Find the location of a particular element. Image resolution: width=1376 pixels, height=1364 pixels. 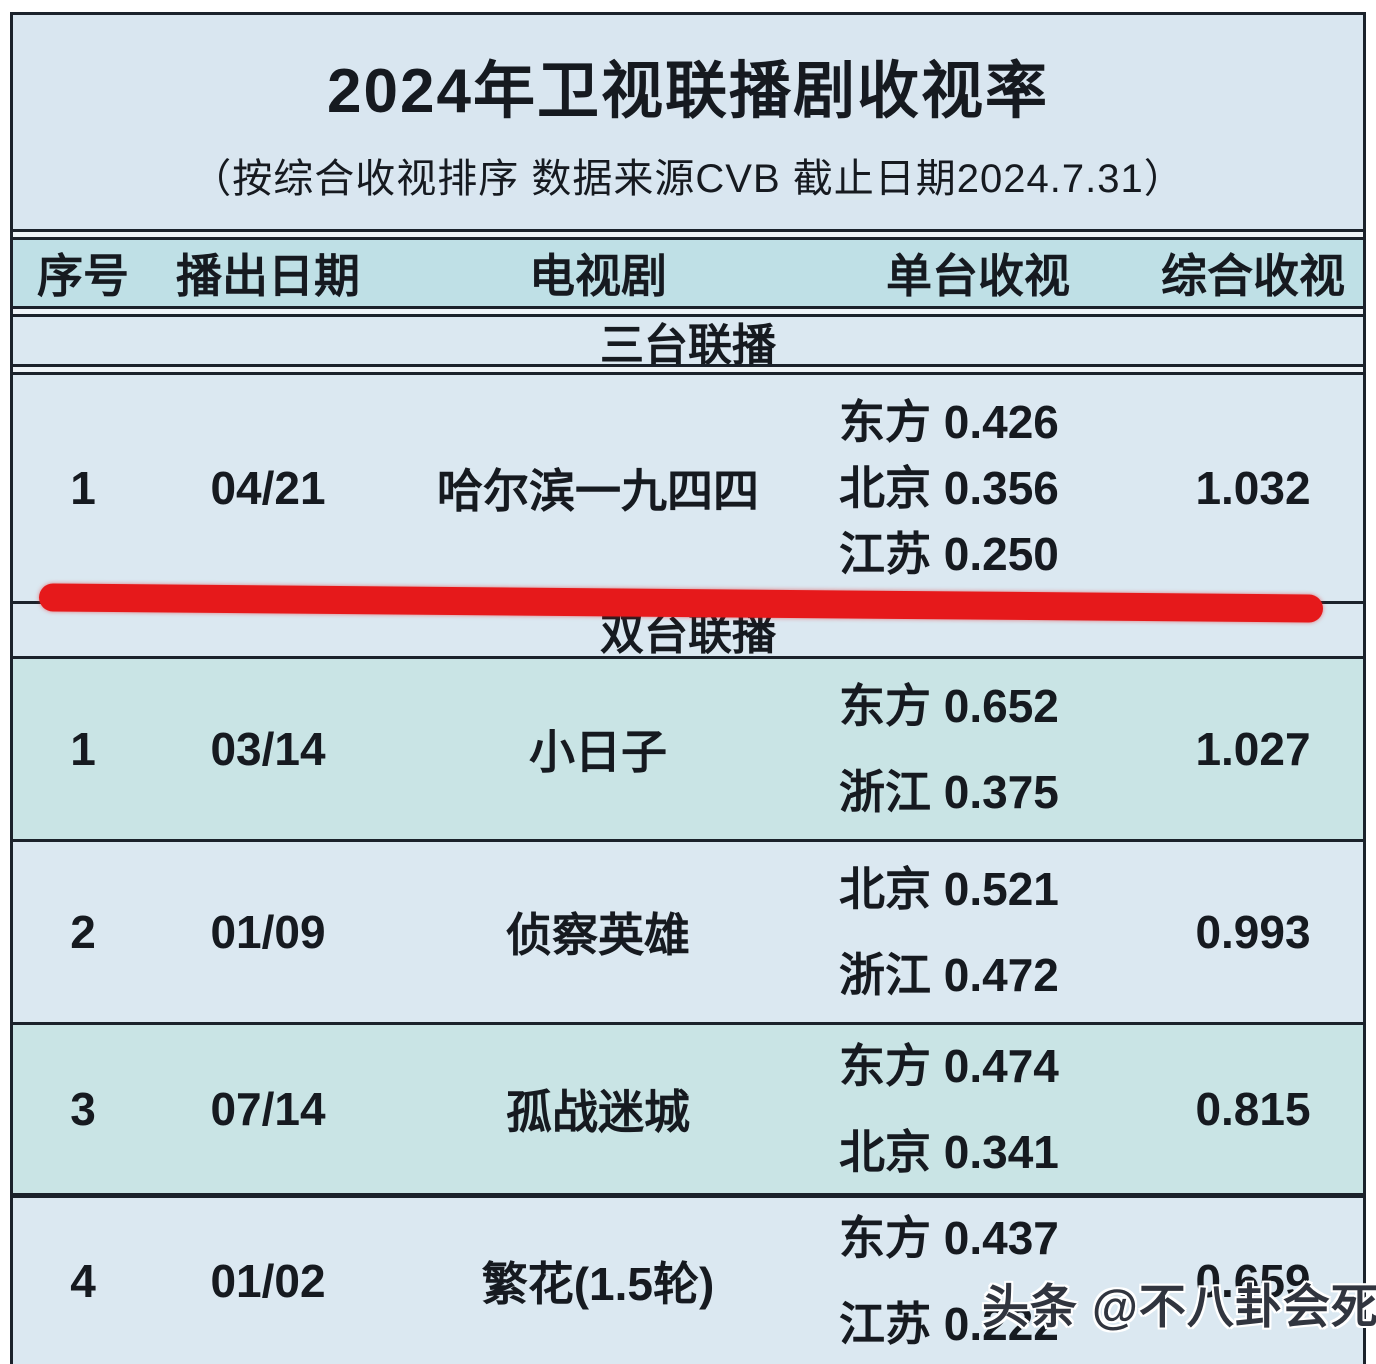

channel-rating: 北京 0.341 is located at coordinates (949, 1152).